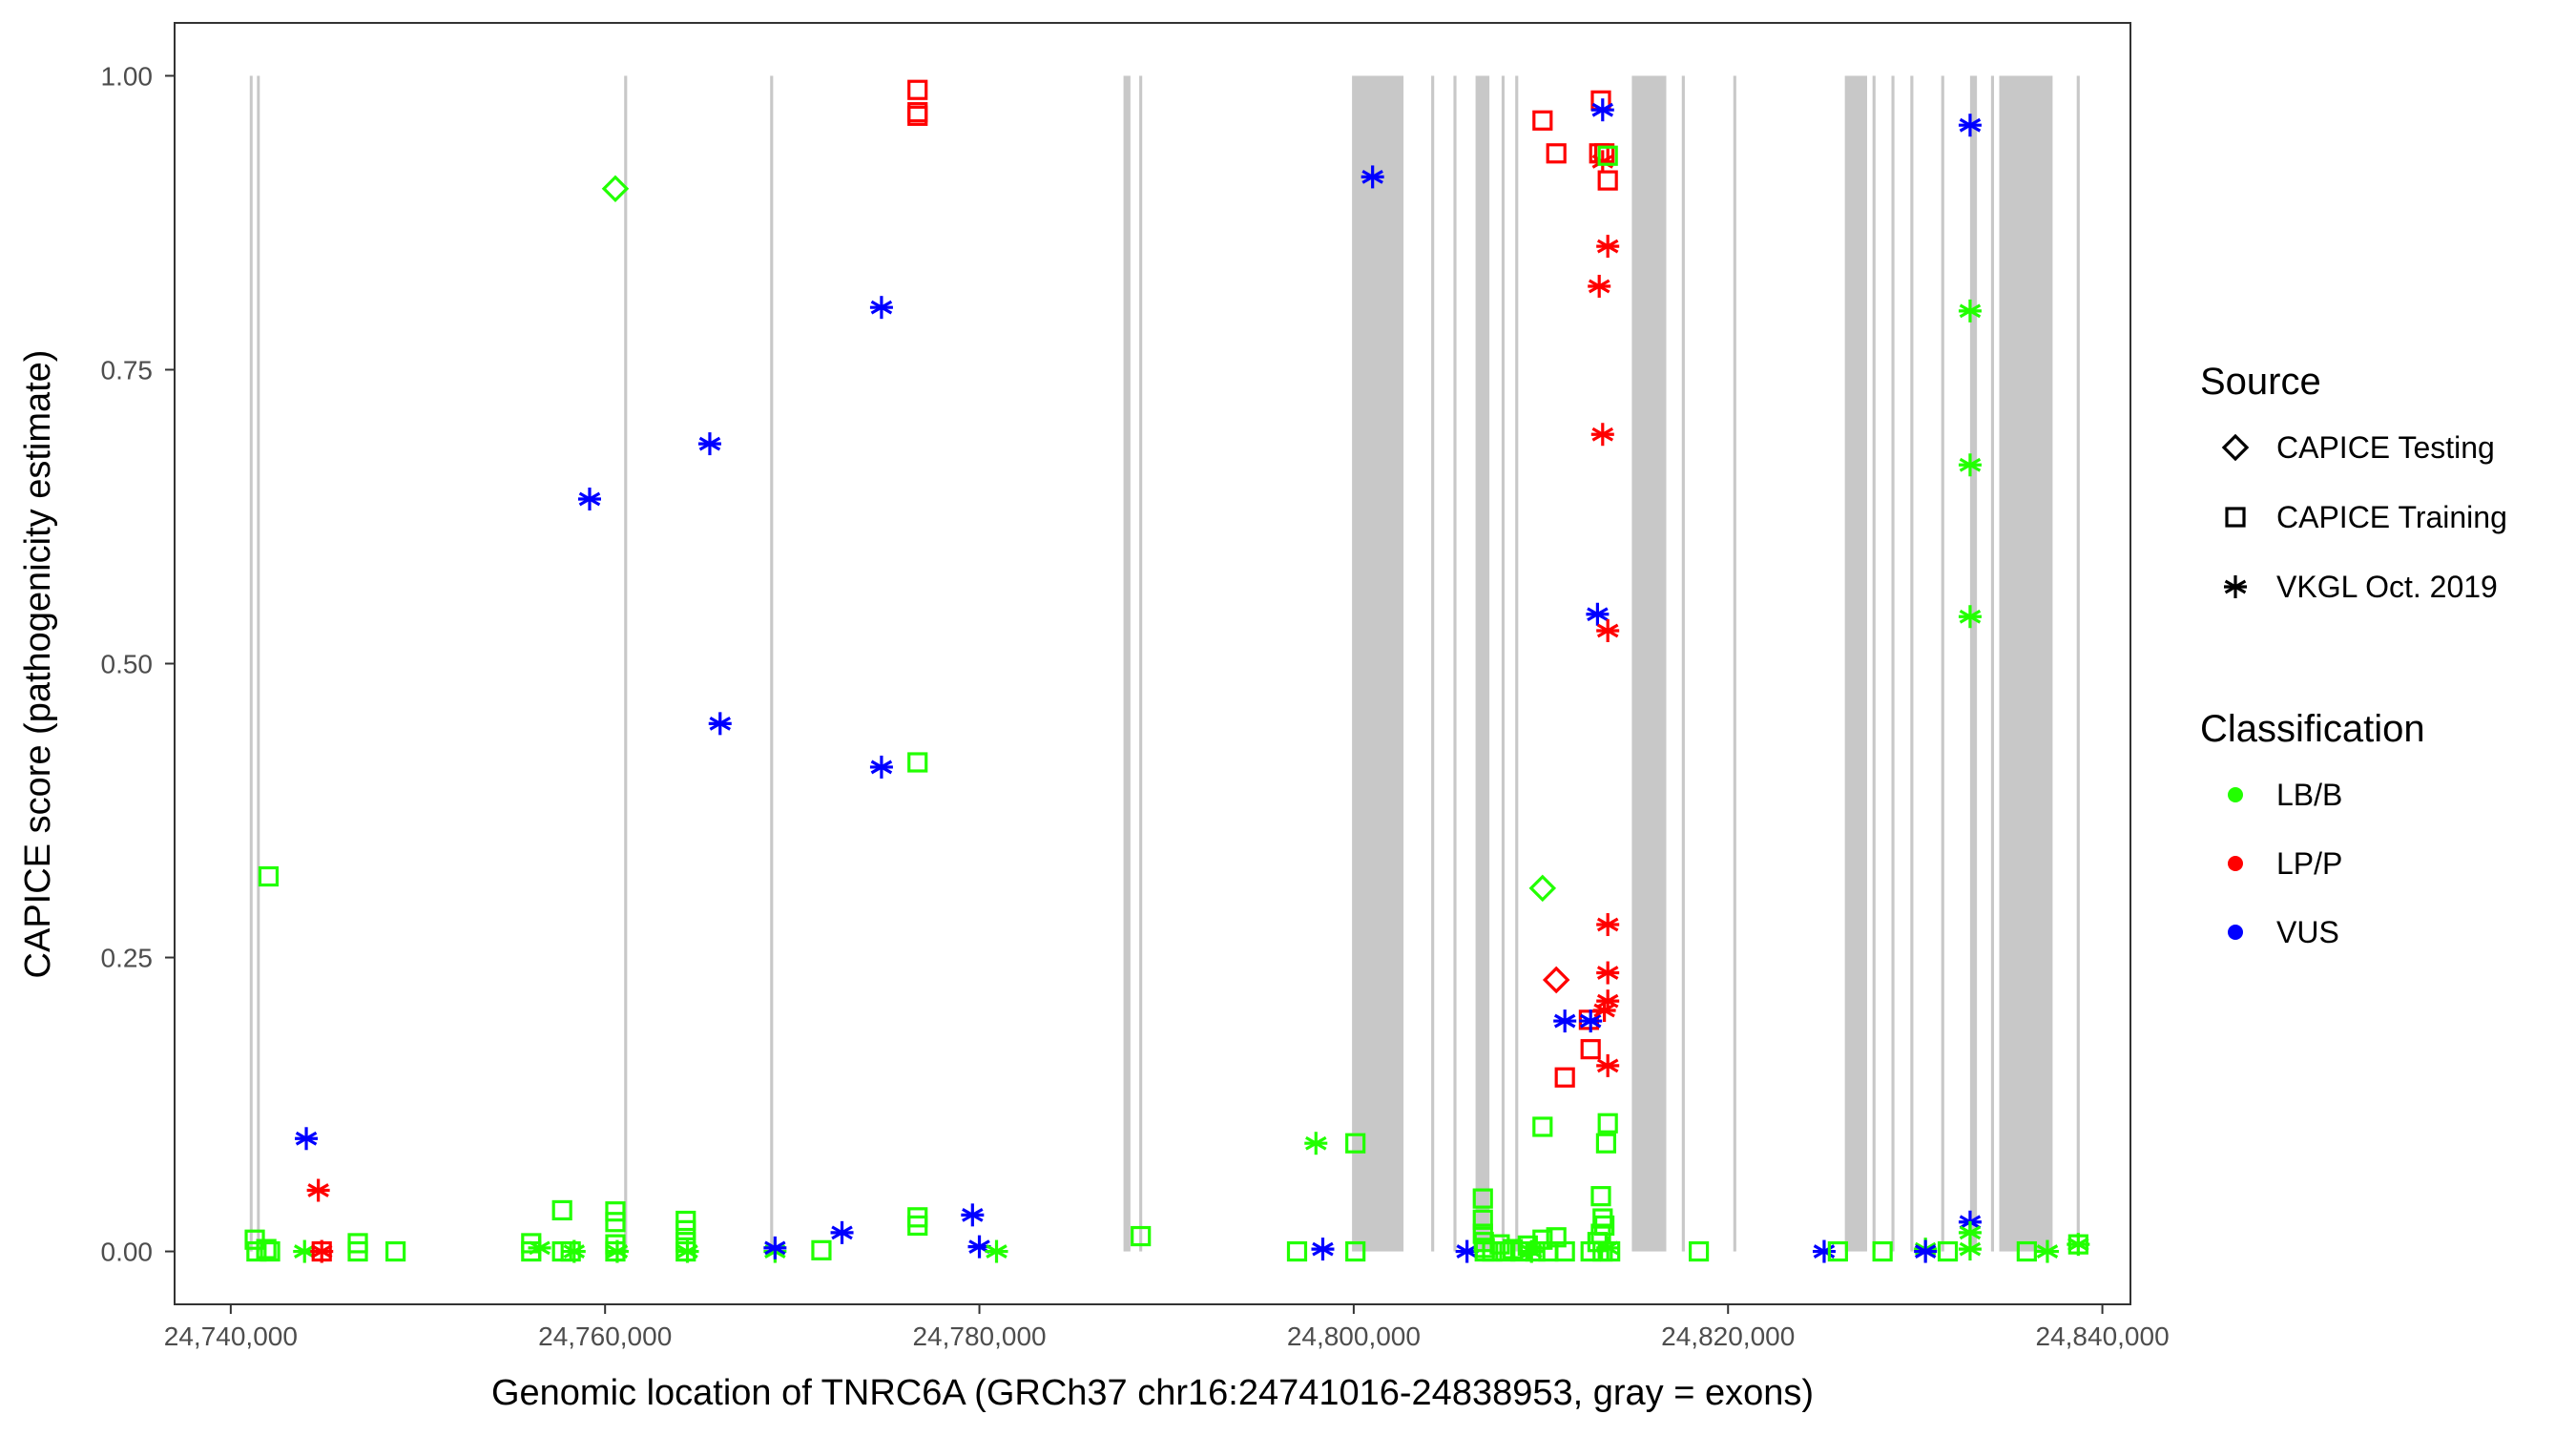  What do you see at coordinates (38, 664) in the screenshot?
I see `y-axis-title: CAPICE score (pathogenicity estimate)` at bounding box center [38, 664].